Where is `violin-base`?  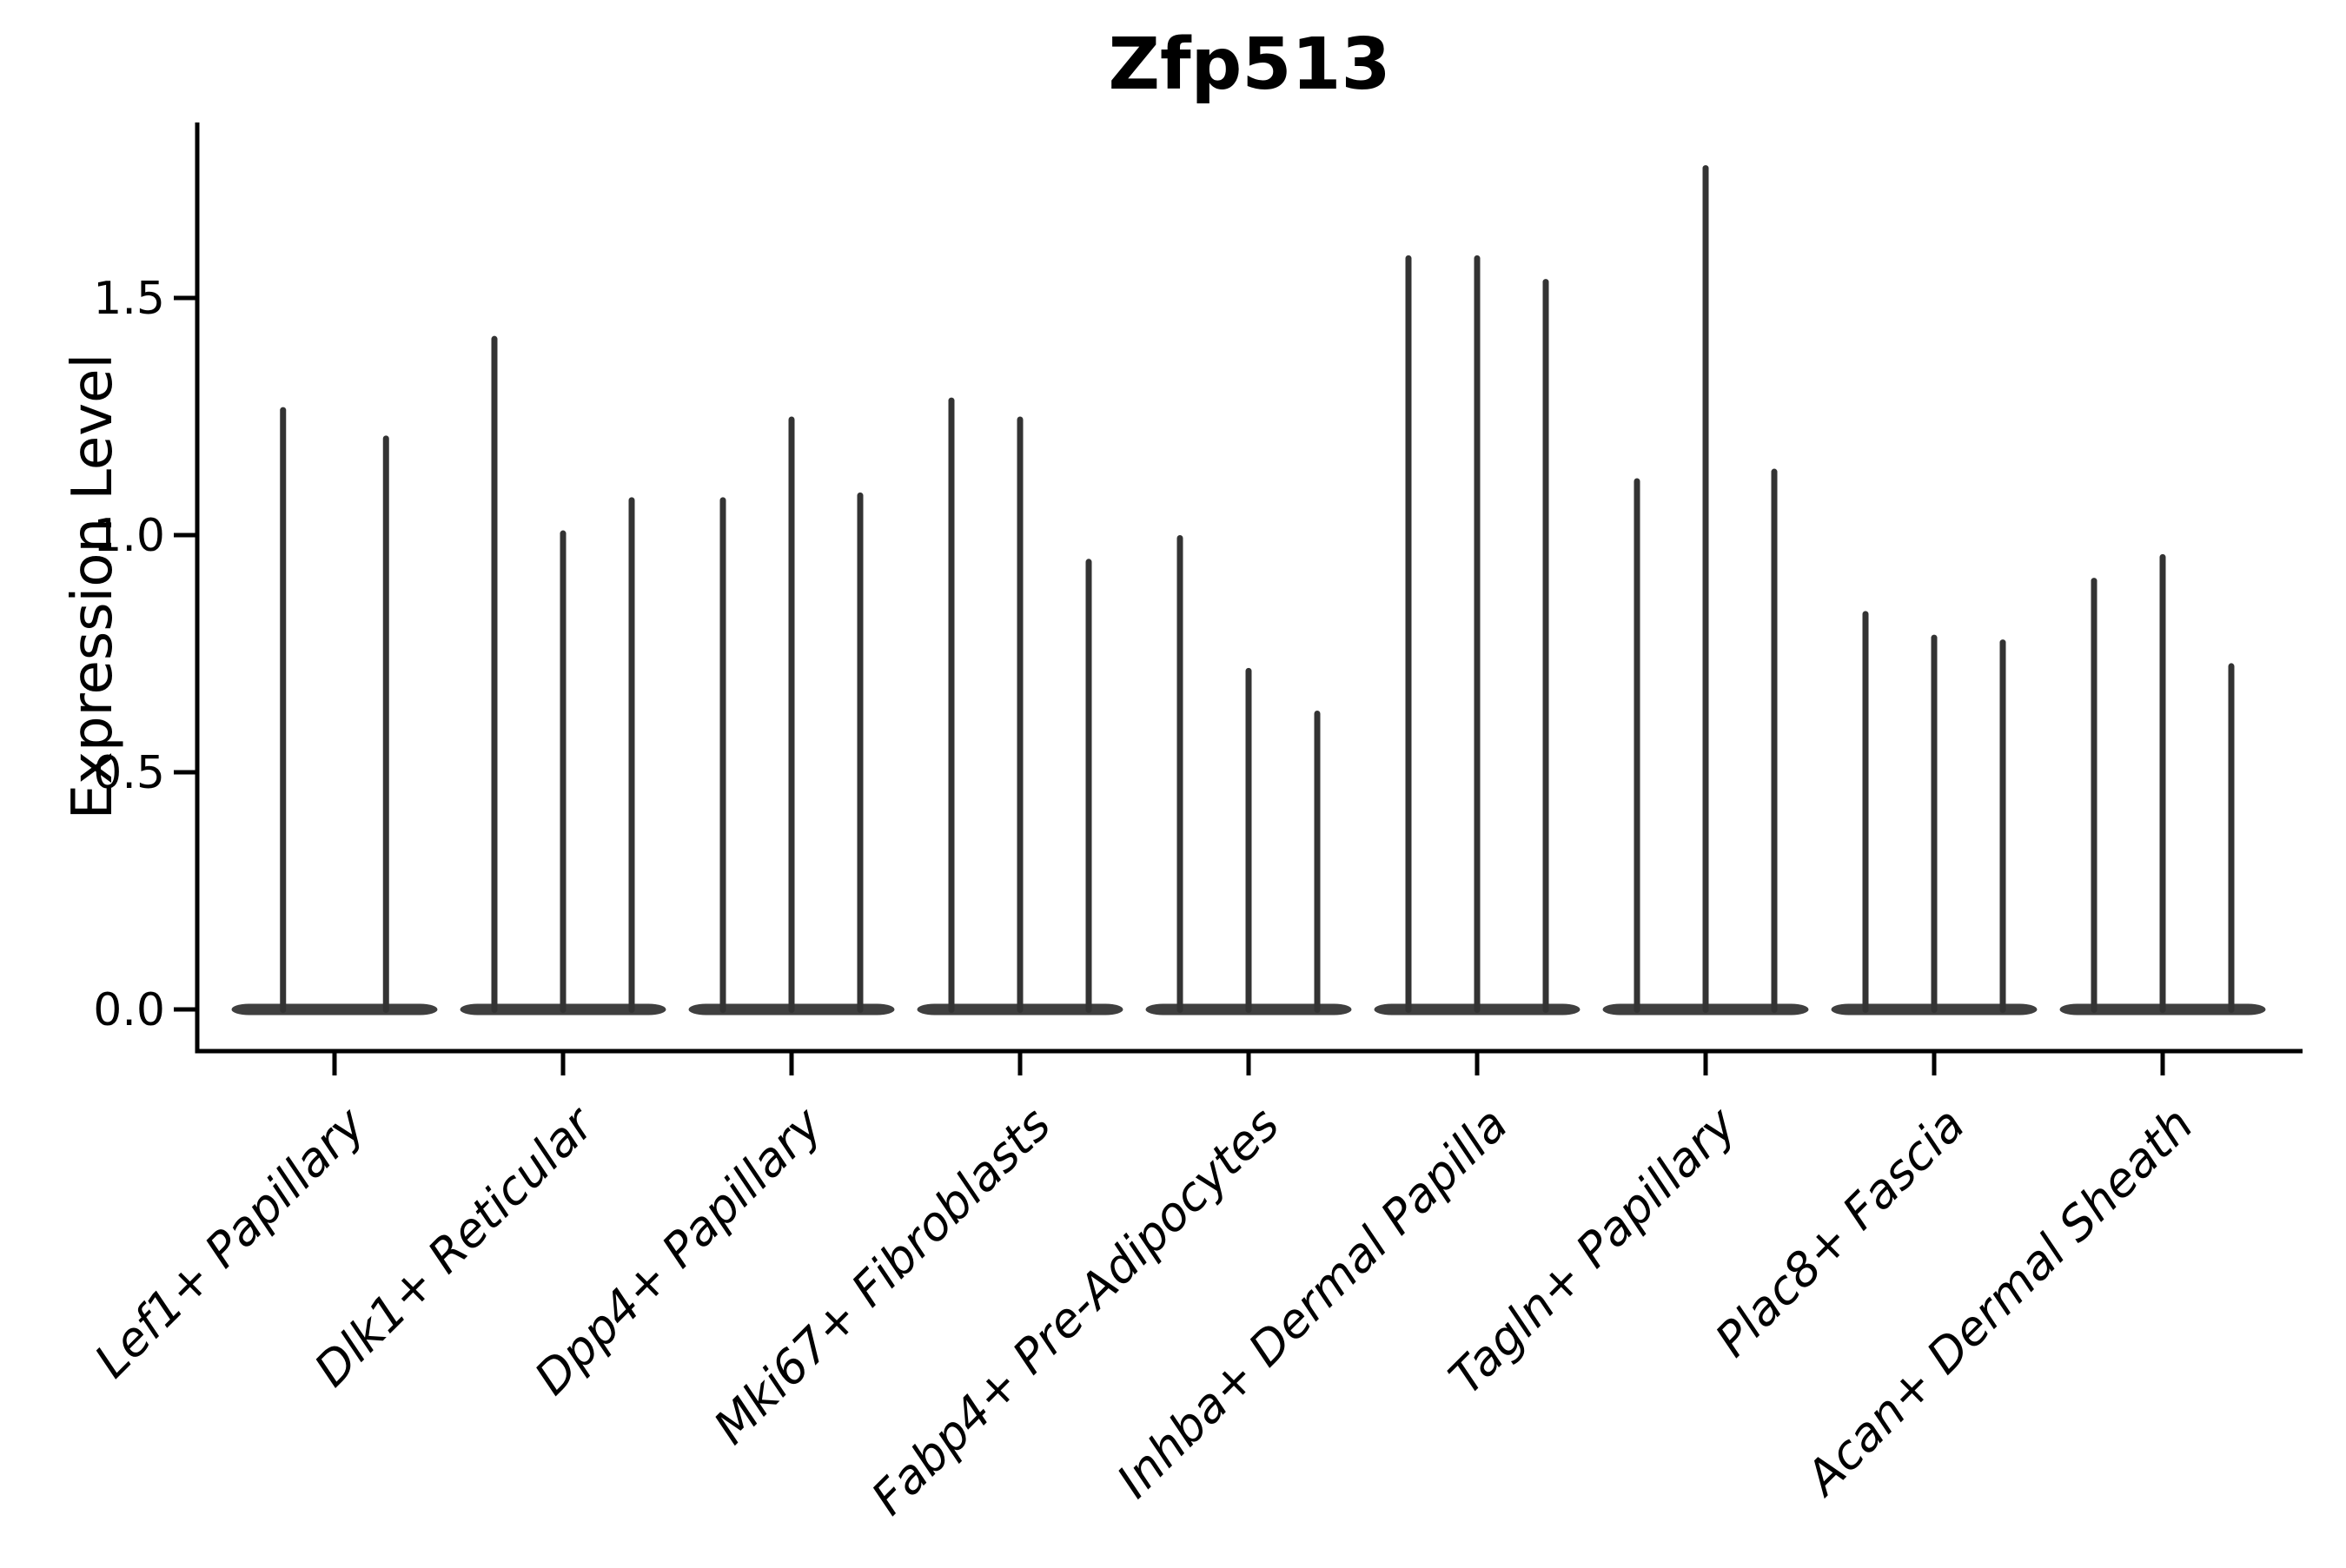 violin-base is located at coordinates (335, 1009).